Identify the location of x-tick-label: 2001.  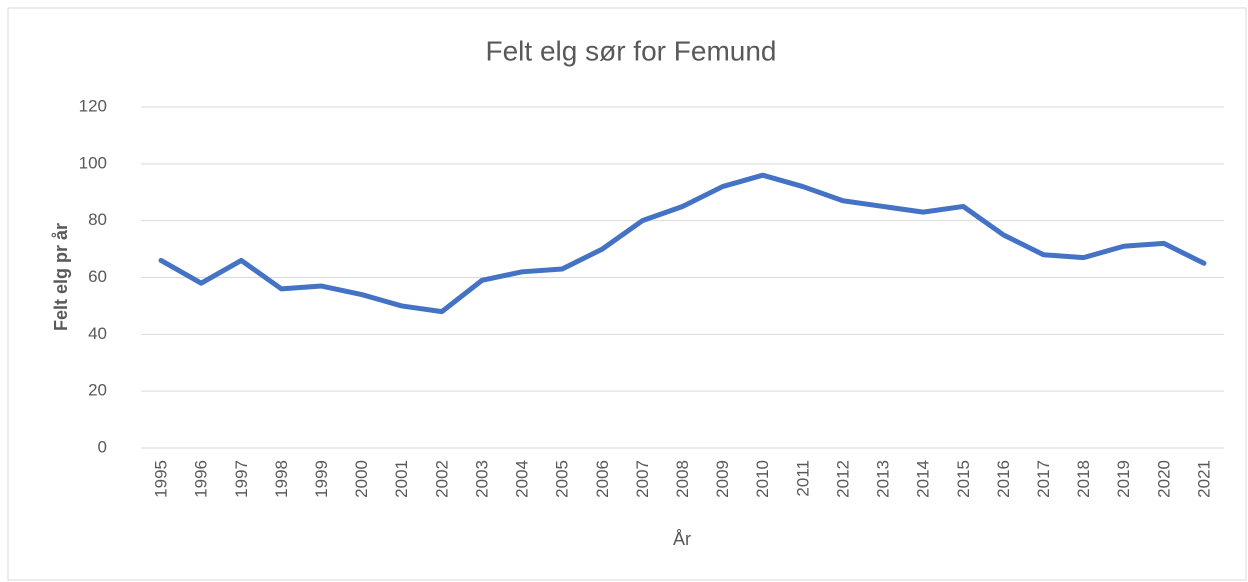
(401, 479).